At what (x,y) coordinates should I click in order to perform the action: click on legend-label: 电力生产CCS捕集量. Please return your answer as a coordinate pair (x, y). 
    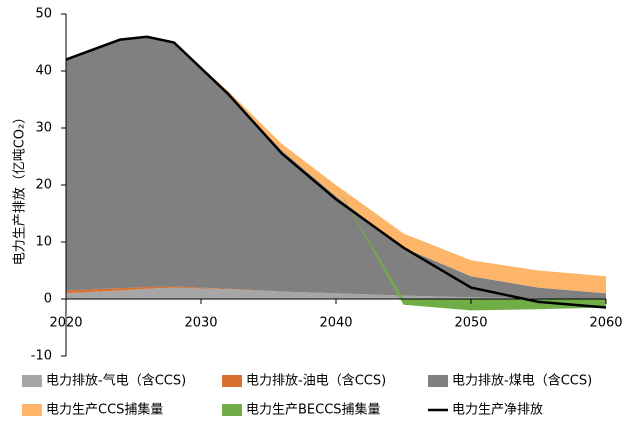
    Looking at the image, I should click on (104, 410).